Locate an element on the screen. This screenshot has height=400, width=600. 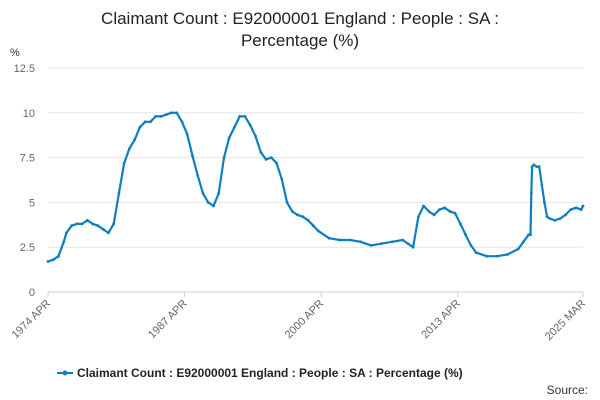
y-tick-label: 2.5 is located at coordinates (27, 248).